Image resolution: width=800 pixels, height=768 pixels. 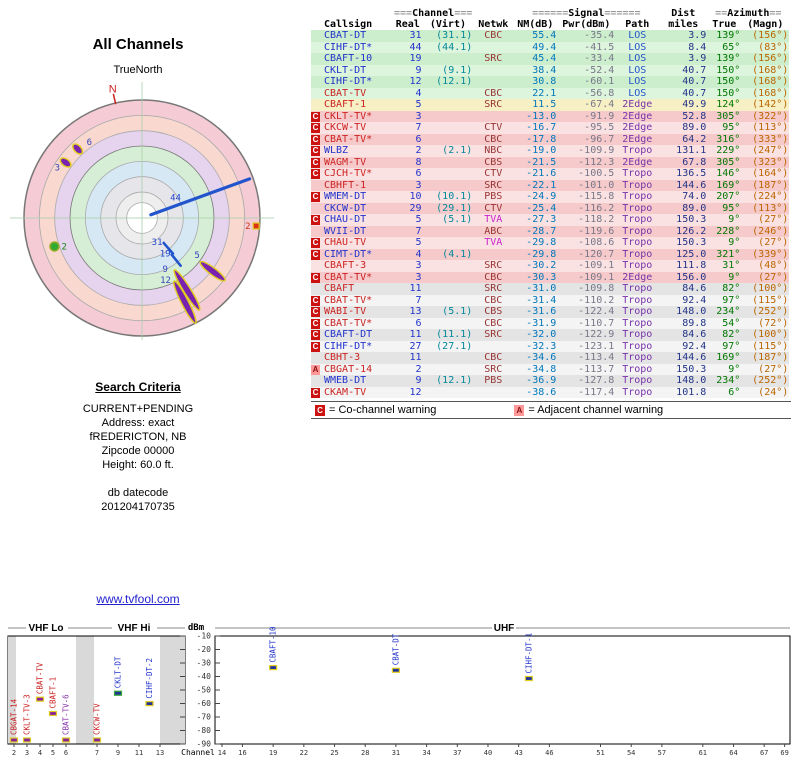 What do you see at coordinates (541, 231) in the screenshot?
I see `nm-db-cell: -28.7` at bounding box center [541, 231].